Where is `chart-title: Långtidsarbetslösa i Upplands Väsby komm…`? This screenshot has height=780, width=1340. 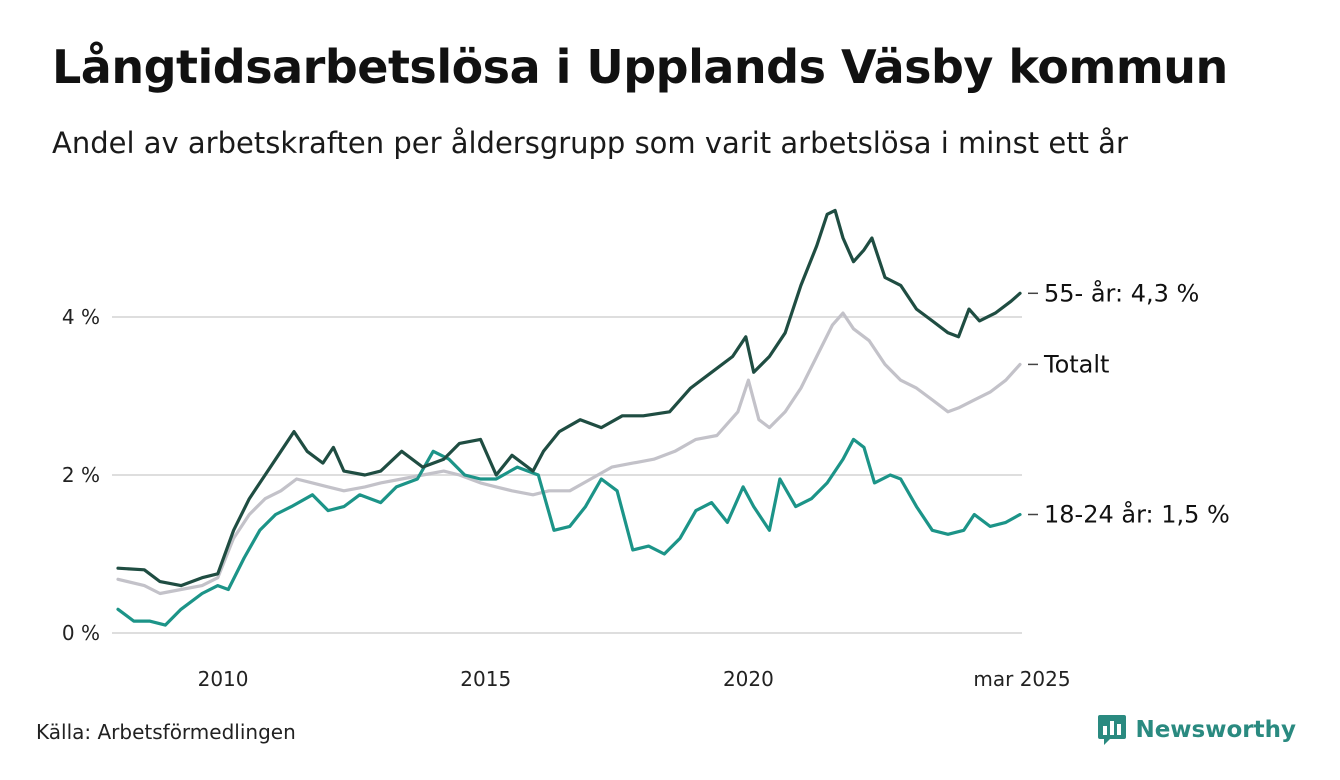
chart-title: Långtidsarbetslösa i Upplands Väsby komm… is located at coordinates (640, 67).